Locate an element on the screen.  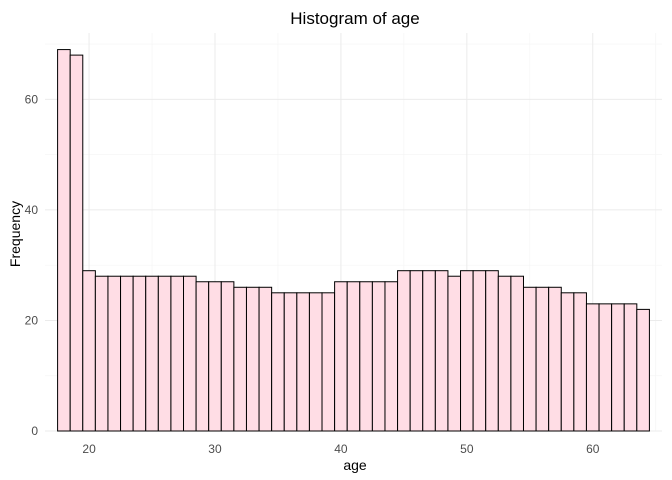
chart-title: Histogram of age is located at coordinates (354, 18).